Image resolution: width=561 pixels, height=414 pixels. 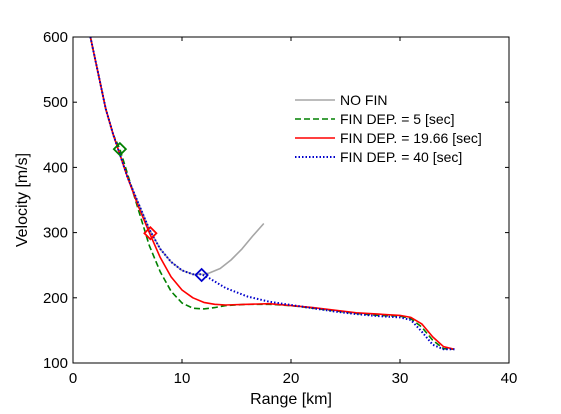 What do you see at coordinates (363, 100) in the screenshot?
I see `legend-label-0: NO FIN` at bounding box center [363, 100].